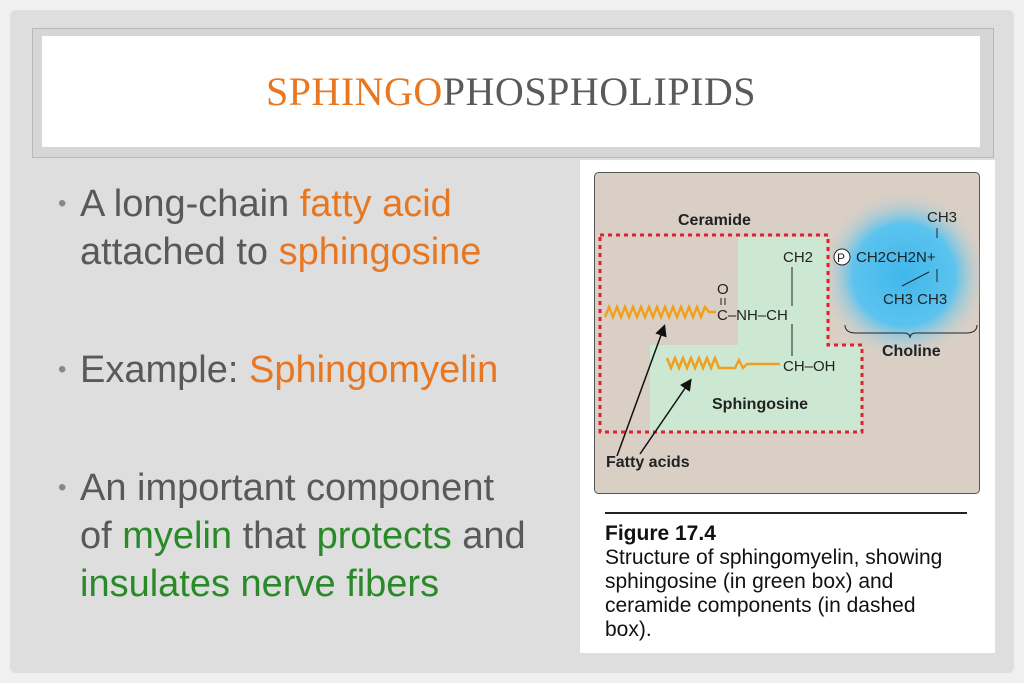 The width and height of the screenshot is (1024, 683). What do you see at coordinates (373, 370) in the screenshot?
I see `text: Sphingomyelin` at bounding box center [373, 370].